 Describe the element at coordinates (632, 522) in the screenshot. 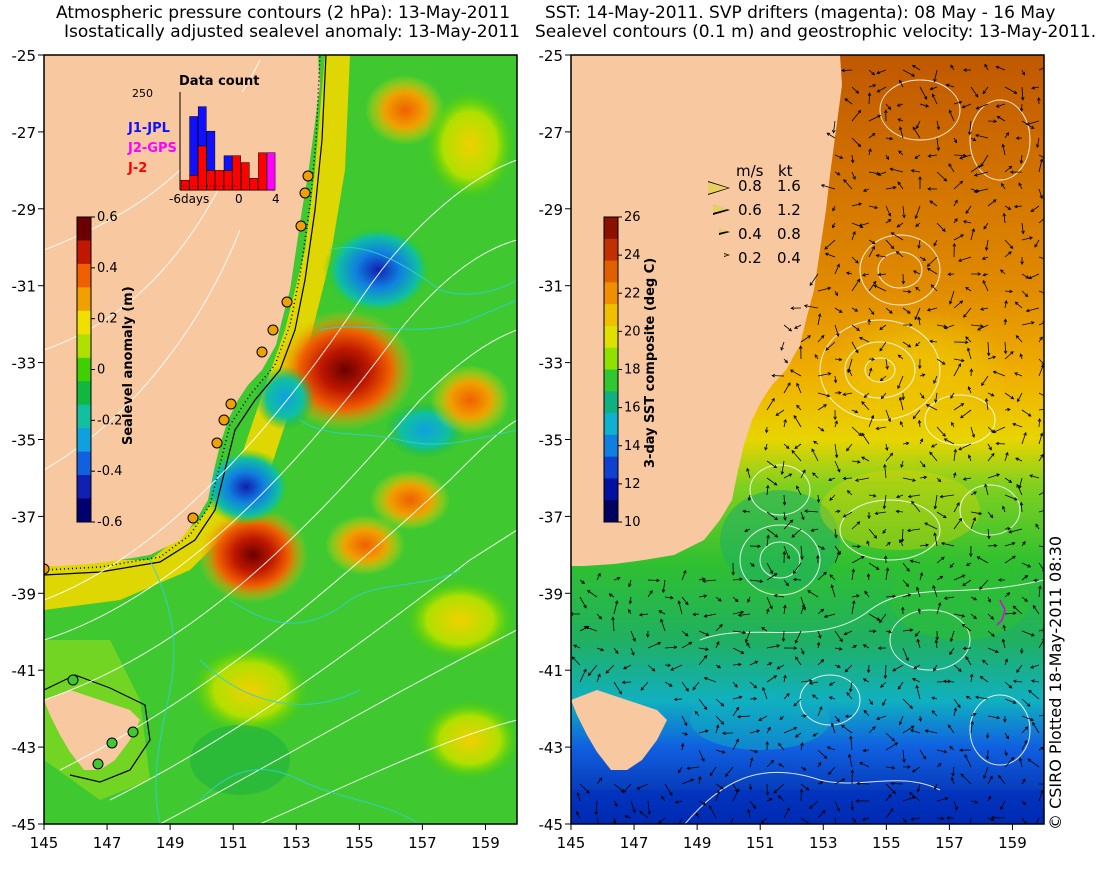

I see `right-colorbar-tick: 10` at that location.